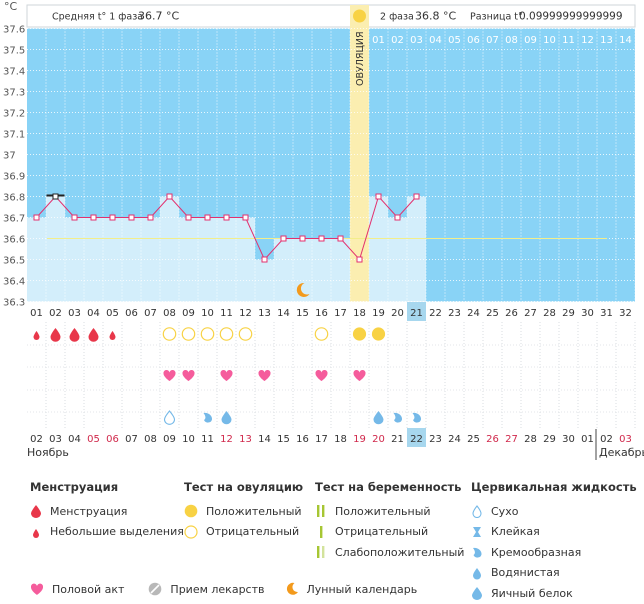 The width and height of the screenshot is (644, 604). What do you see at coordinates (511, 313) in the screenshot?
I see `cycle-day-label: 26` at bounding box center [511, 313].